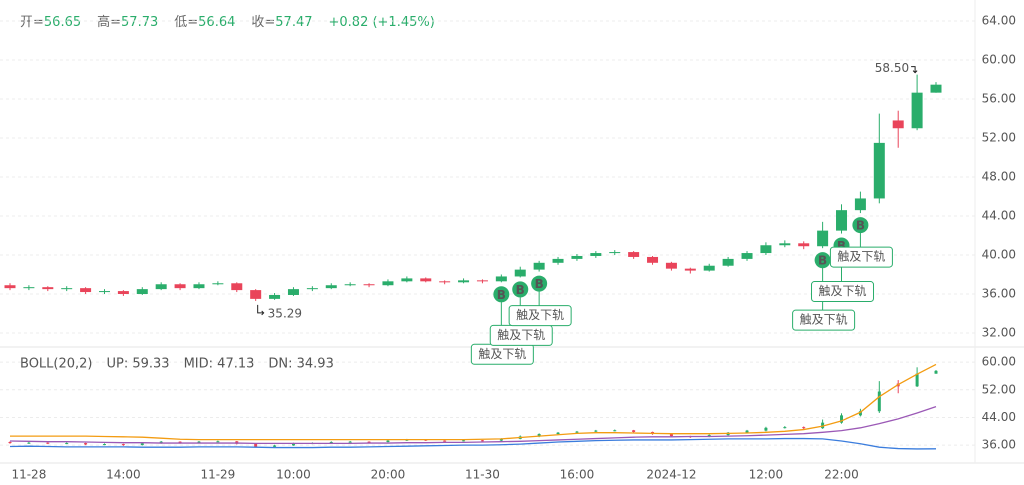 Image resolution: width=1024 pixels, height=485 pixels. I want to click on header-label: 开=, so click(32, 22).